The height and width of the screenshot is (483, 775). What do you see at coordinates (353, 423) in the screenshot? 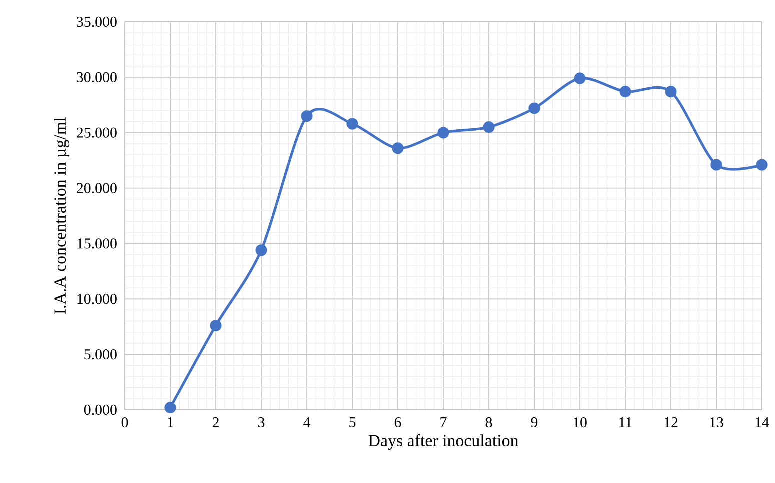
I see `x-tick-label: 5` at bounding box center [353, 423].